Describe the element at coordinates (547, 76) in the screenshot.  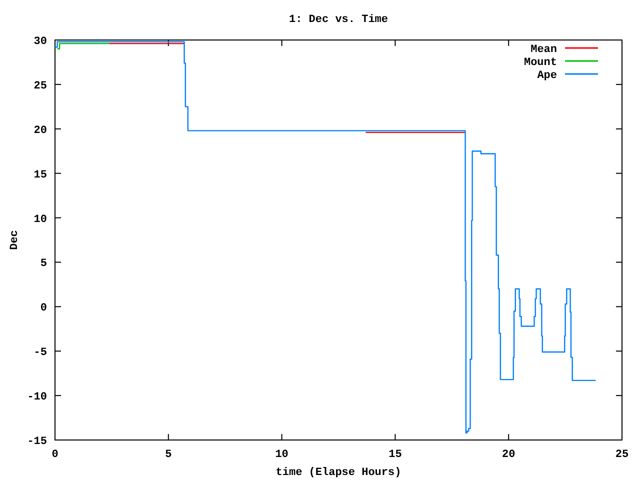
I see `legend-label: Ape` at that location.